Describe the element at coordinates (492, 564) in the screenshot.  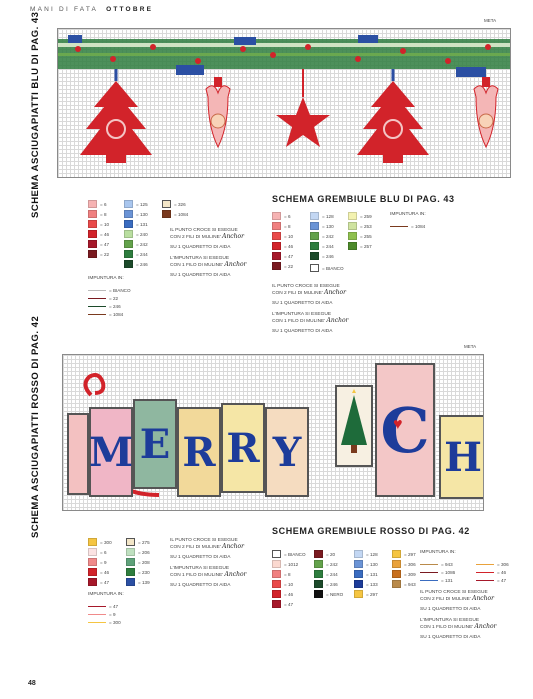
I see `backstitch-item: = 306` at that location.